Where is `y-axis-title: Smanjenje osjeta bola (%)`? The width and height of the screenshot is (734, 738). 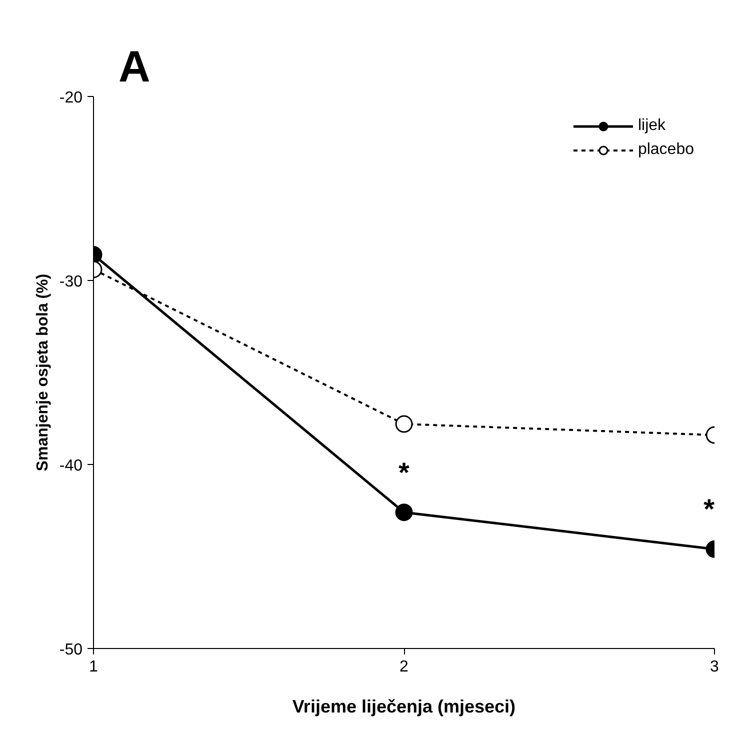 y-axis-title: Smanjenje osjeta bola (%) is located at coordinates (43, 373).